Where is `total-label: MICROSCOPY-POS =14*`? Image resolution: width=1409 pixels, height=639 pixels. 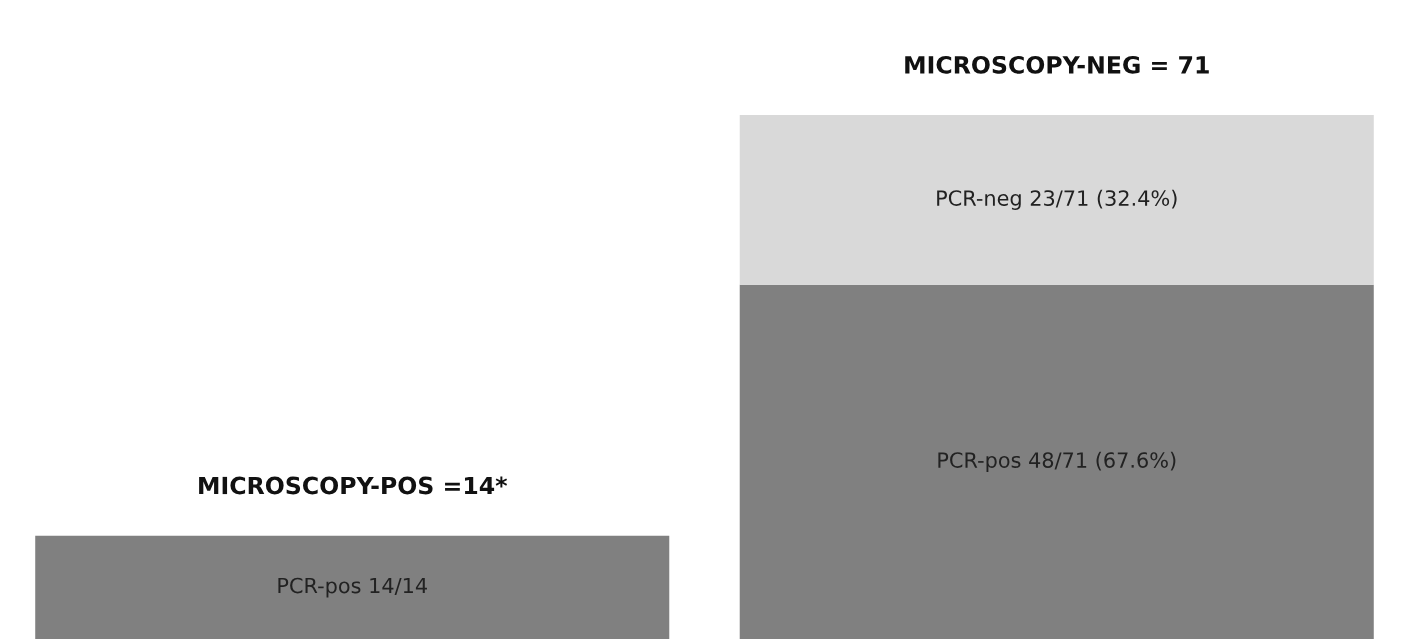
total-label: MICROSCOPY-POS =14* is located at coordinates (353, 485).